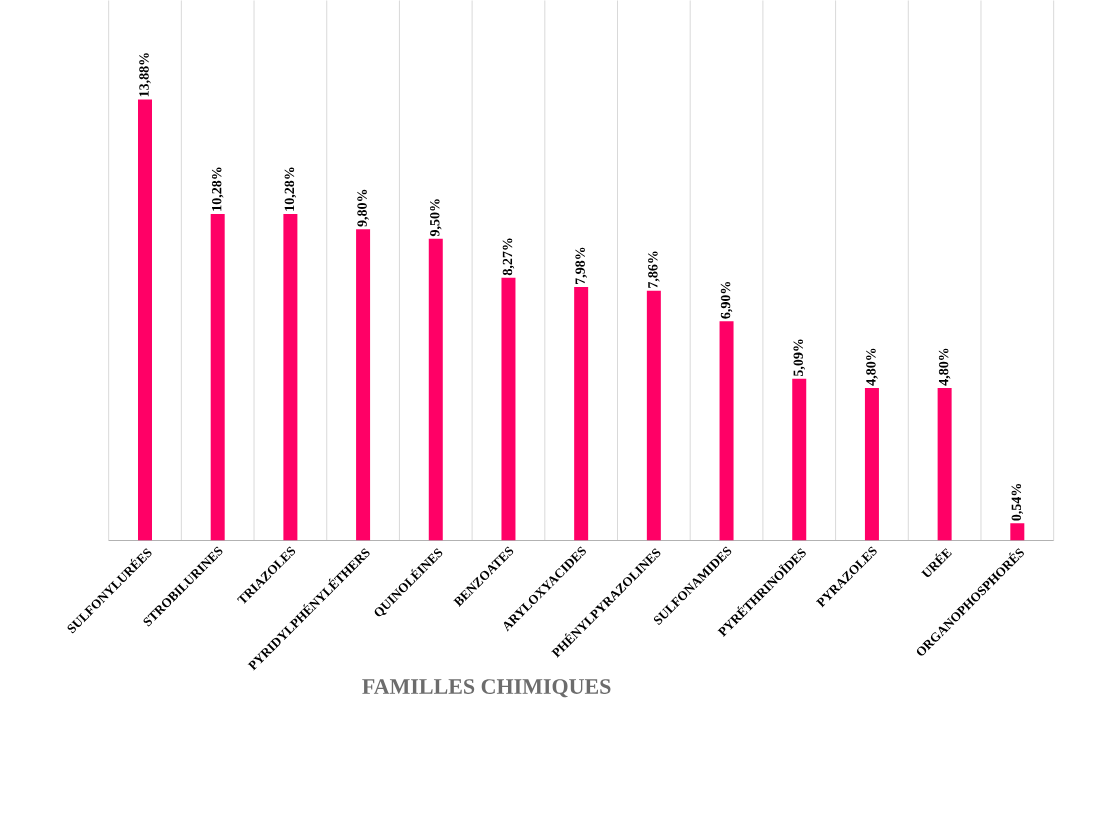  I want to click on data-label: 9,50%, so click(436, 217).